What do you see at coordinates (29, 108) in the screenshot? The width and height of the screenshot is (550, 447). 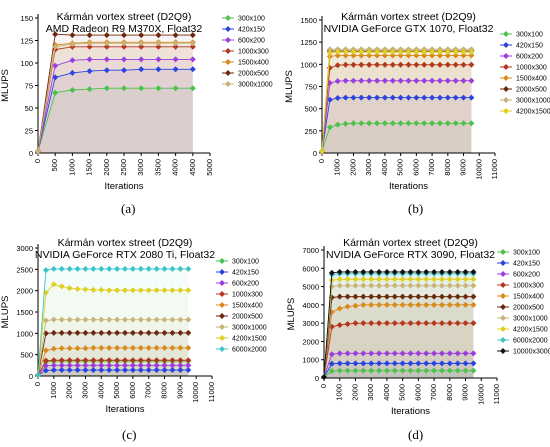 I see `y-tick-label: 50` at bounding box center [29, 108].